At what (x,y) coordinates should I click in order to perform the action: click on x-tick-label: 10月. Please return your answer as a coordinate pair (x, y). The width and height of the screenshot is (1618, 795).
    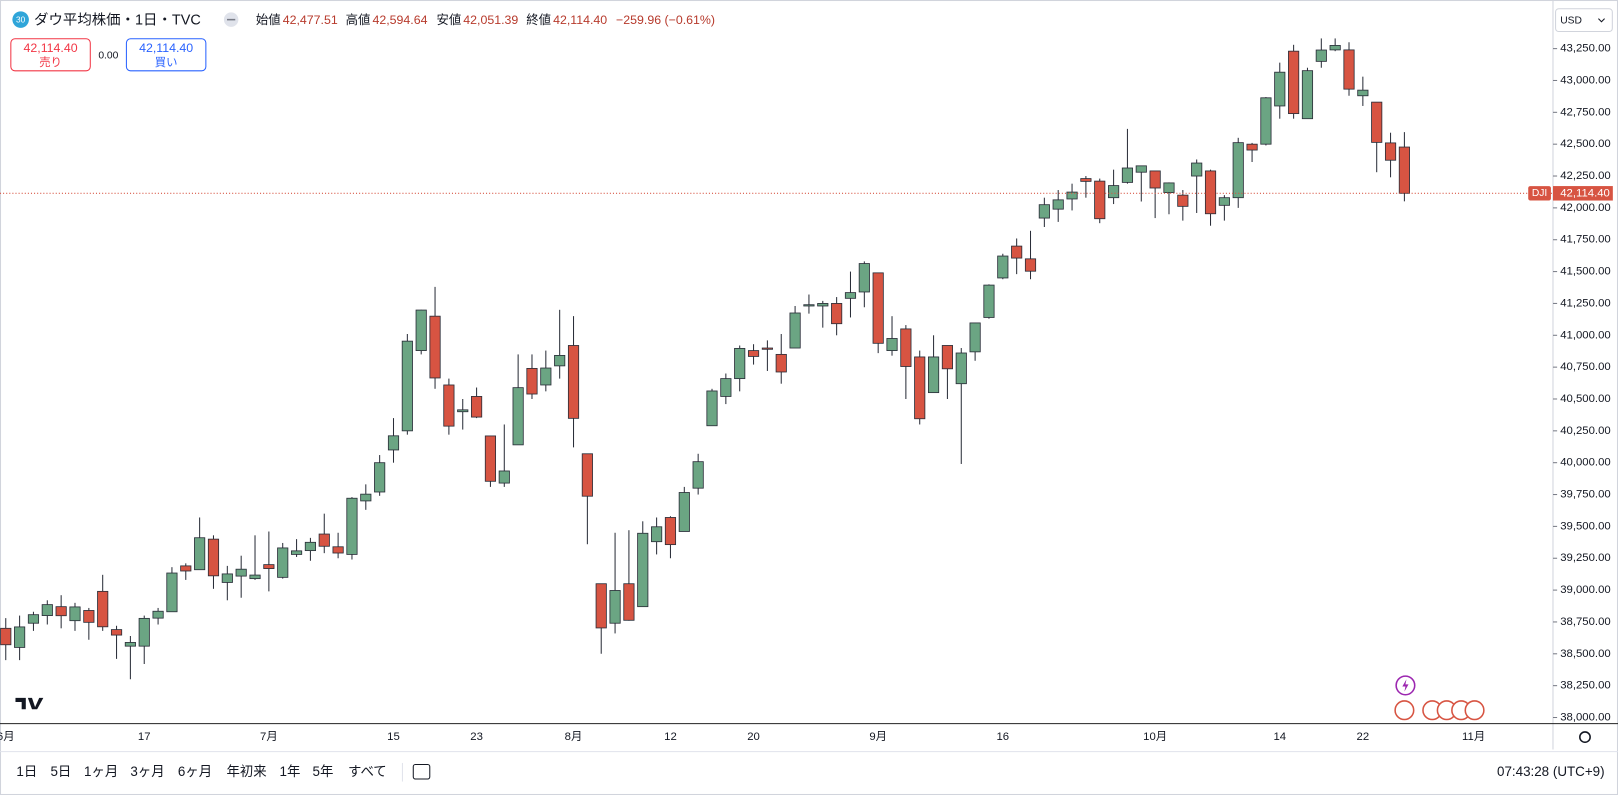
    Looking at the image, I should click on (1155, 737).